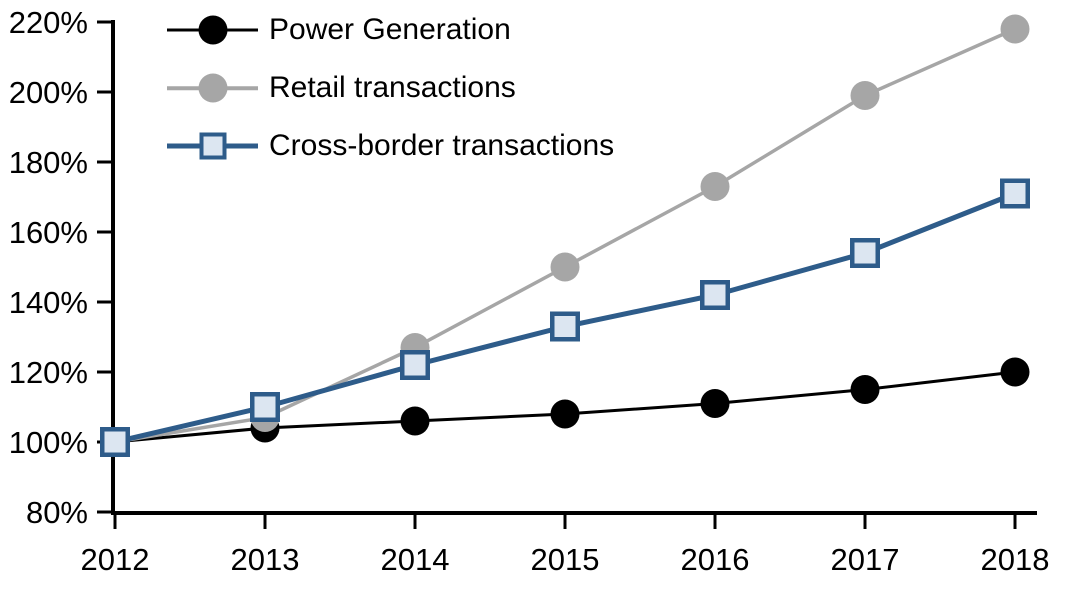 The height and width of the screenshot is (590, 1076). I want to click on x-tick-label: 2014, so click(415, 559).